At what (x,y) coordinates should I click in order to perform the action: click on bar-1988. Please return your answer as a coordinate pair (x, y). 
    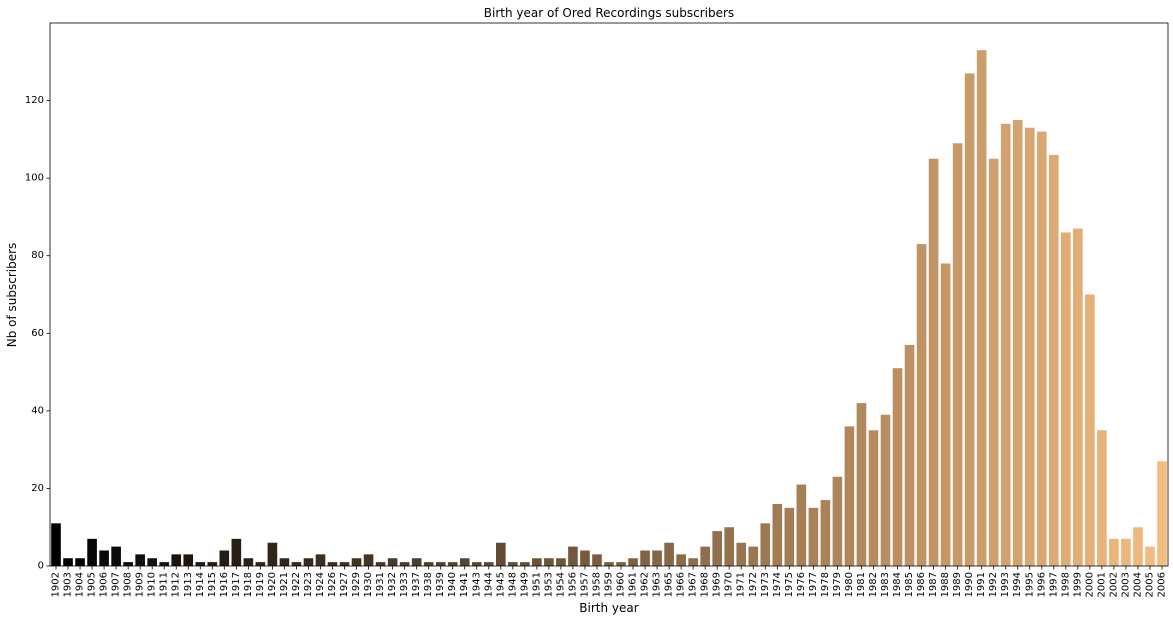
    Looking at the image, I should click on (945, 414).